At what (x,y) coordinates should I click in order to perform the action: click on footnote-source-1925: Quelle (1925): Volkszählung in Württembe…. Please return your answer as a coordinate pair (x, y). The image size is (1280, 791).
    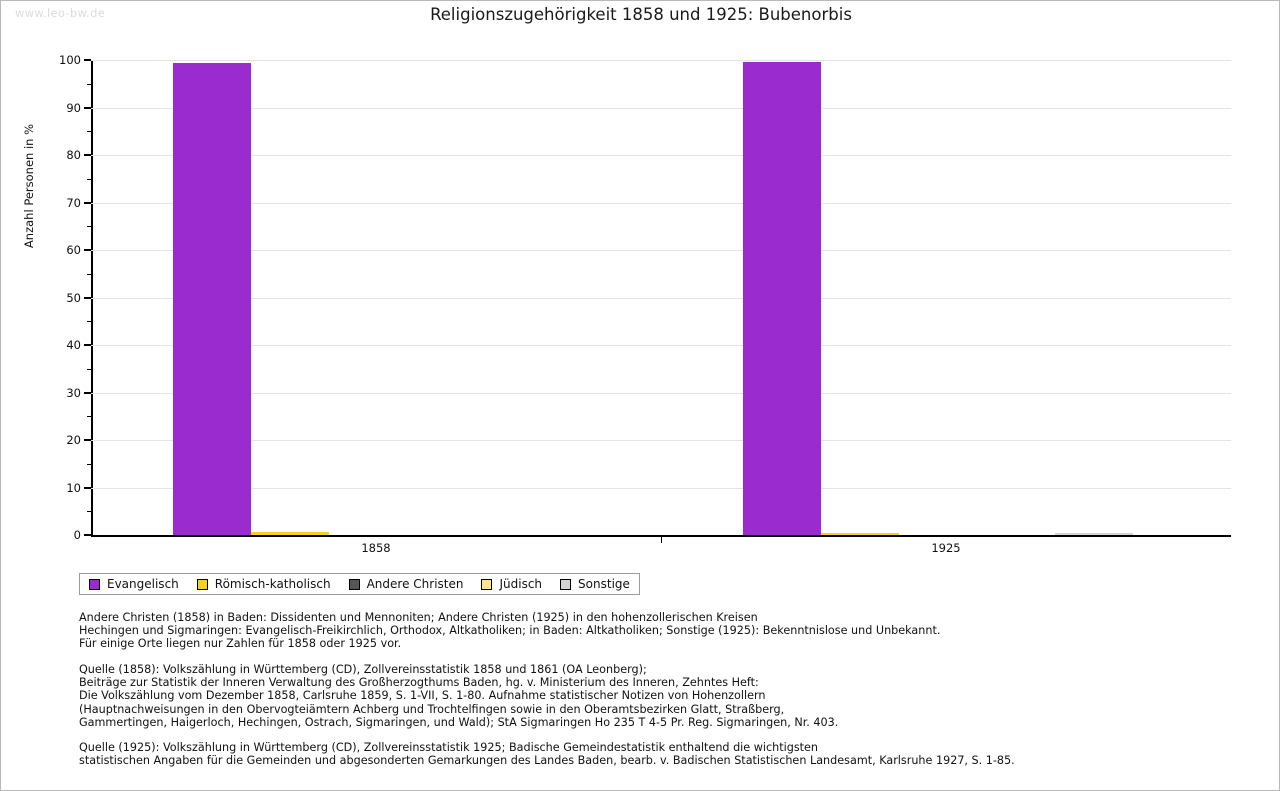
    Looking at the image, I should click on (547, 754).